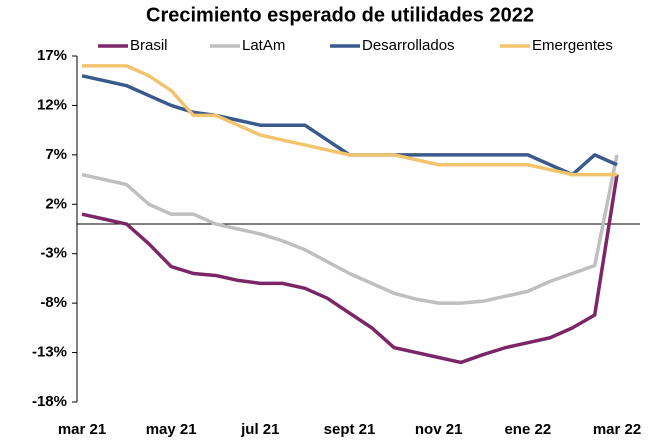 This screenshot has width=660, height=442. Describe the element at coordinates (53, 253) in the screenshot. I see `y-tick-label: -3%` at that location.